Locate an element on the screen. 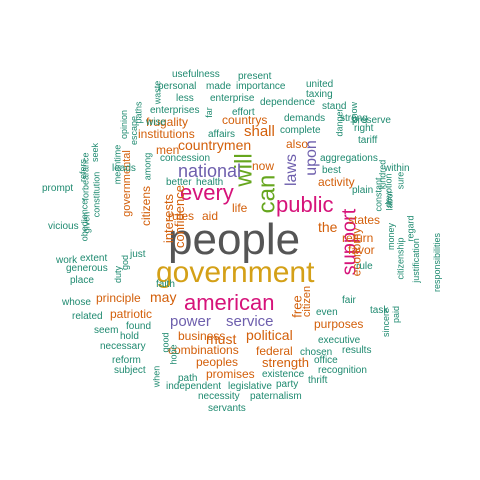  word-opinion: opinion is located at coordinates (124, 124).